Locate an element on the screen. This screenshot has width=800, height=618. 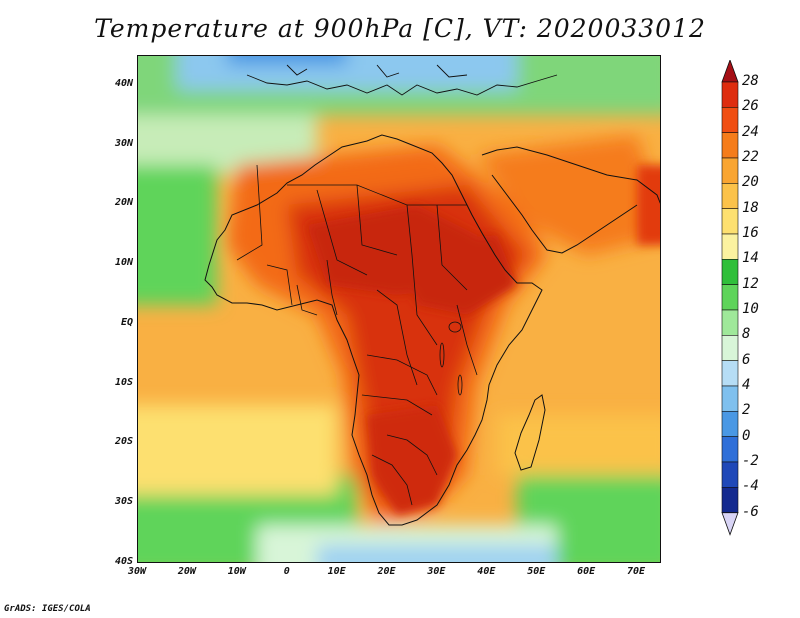
lon-tick-label: 10E is located at coordinates (336, 571).